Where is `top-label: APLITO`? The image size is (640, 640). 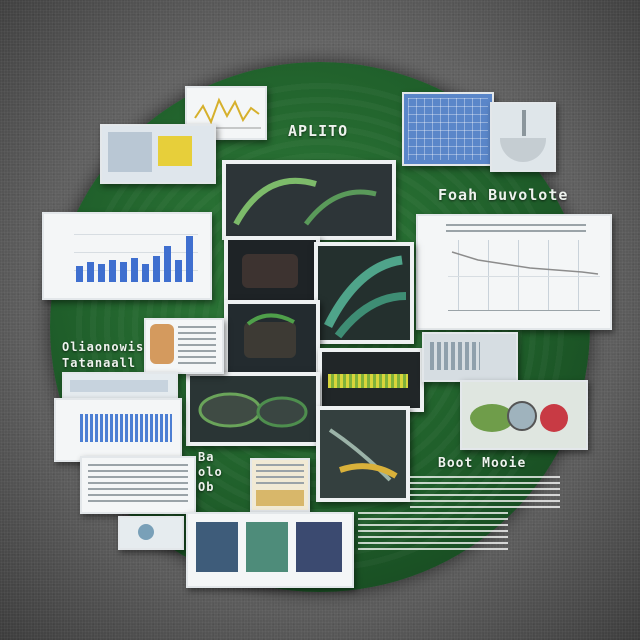 top-label: APLITO is located at coordinates (318, 131).